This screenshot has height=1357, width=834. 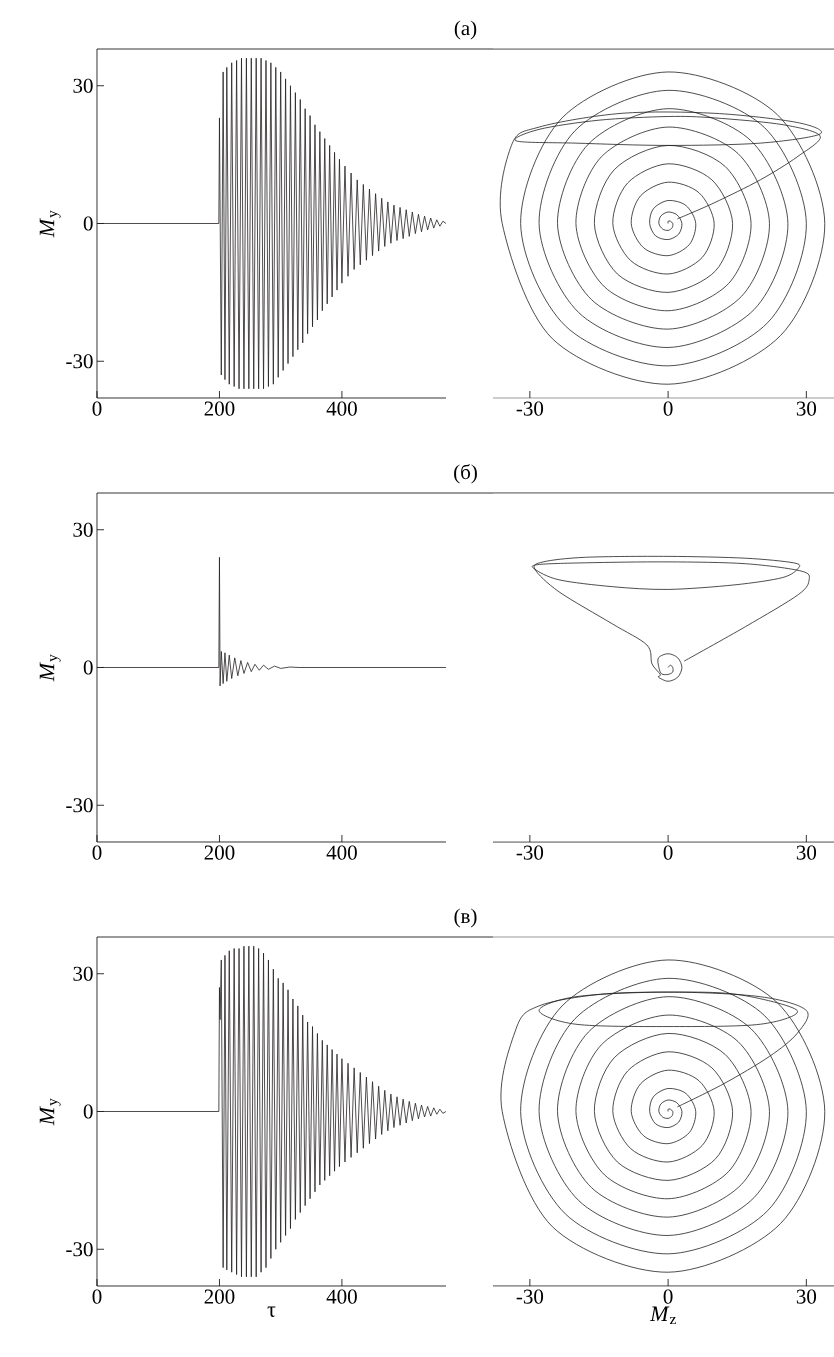 I want to click on chart-title: (б), so click(x=465, y=473).